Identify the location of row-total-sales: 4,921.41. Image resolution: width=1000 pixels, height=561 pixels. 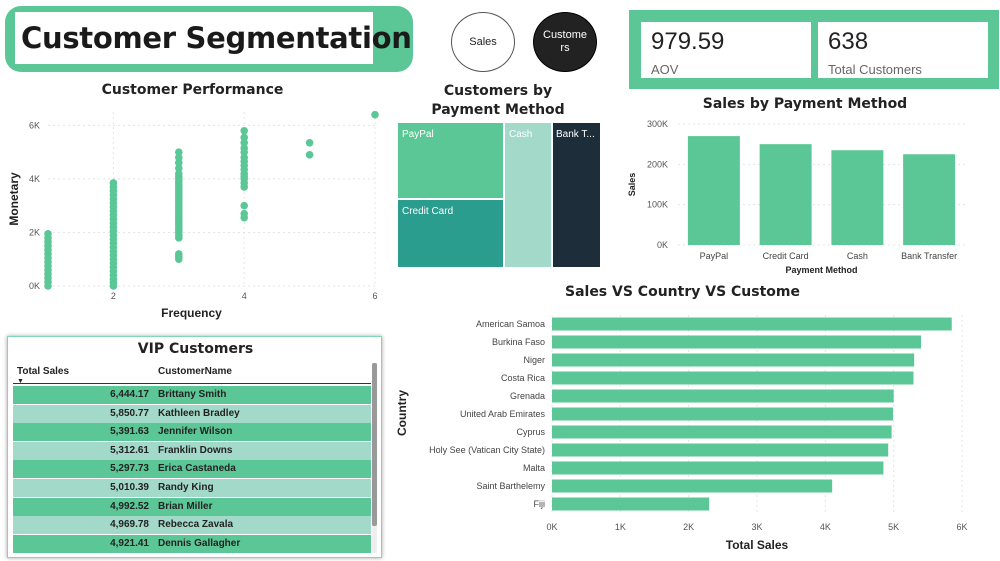
(129, 543).